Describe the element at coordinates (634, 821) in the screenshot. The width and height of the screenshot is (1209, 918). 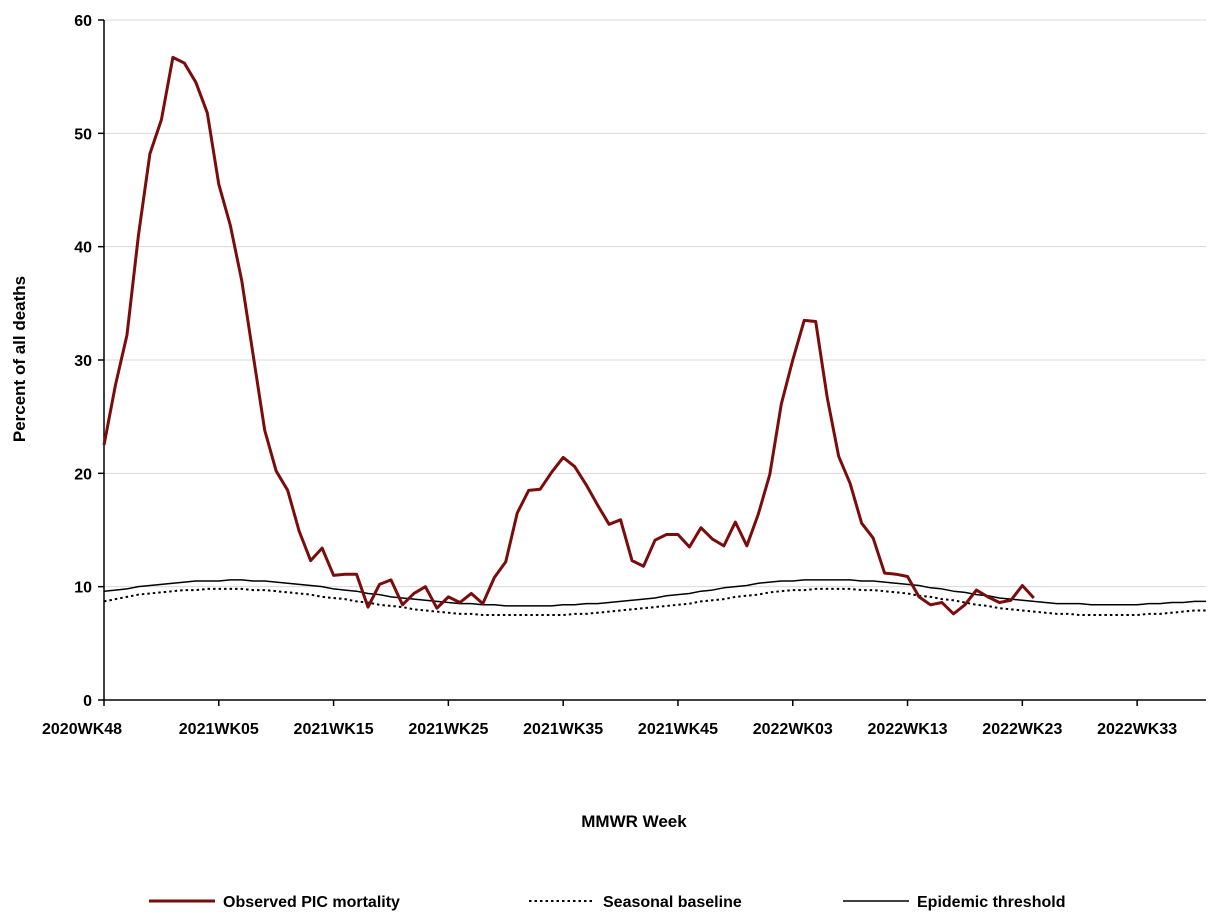
I see `x-axis-title: MMWR Week` at that location.